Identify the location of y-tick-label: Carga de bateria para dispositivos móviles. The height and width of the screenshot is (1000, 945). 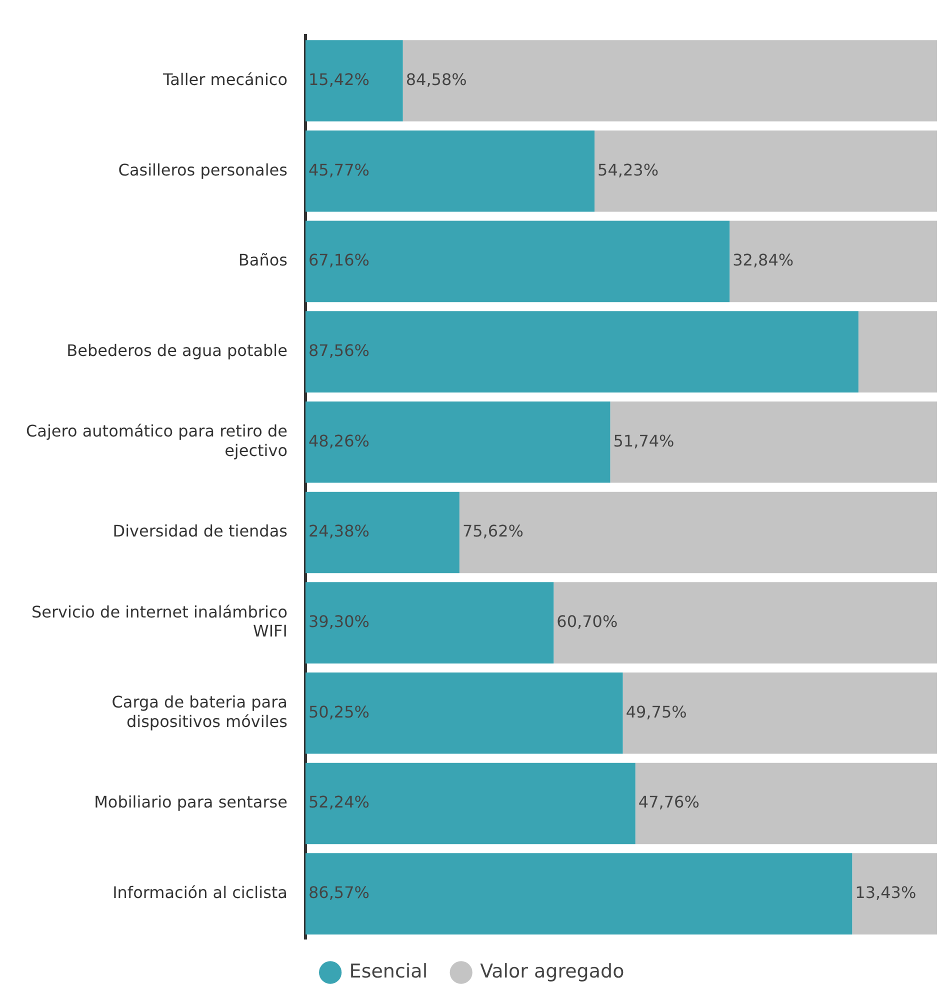
(200, 711).